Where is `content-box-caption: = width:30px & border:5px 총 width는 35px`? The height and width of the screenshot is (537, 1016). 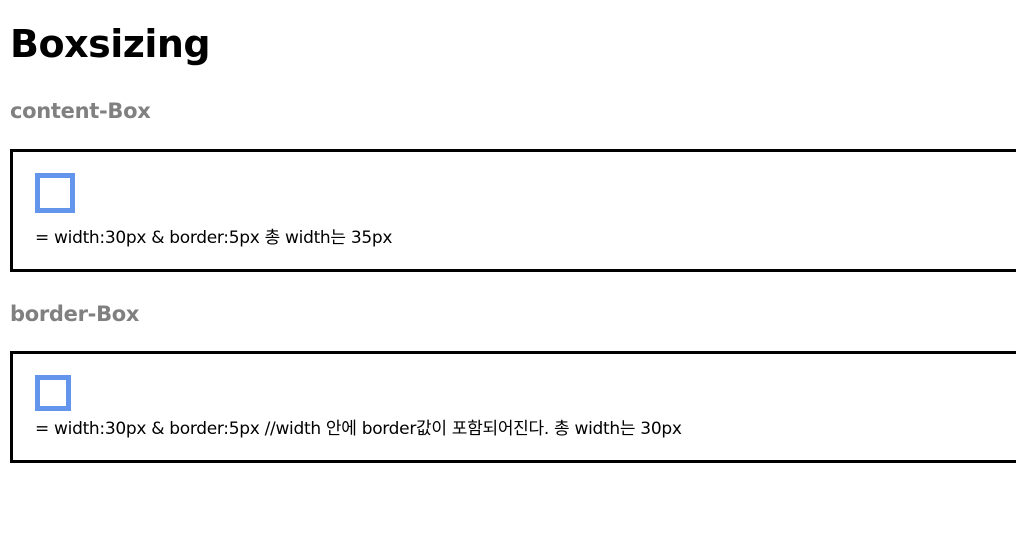
content-box-caption: = width:30px & border:5px 총 width는 35px is located at coordinates (214, 238).